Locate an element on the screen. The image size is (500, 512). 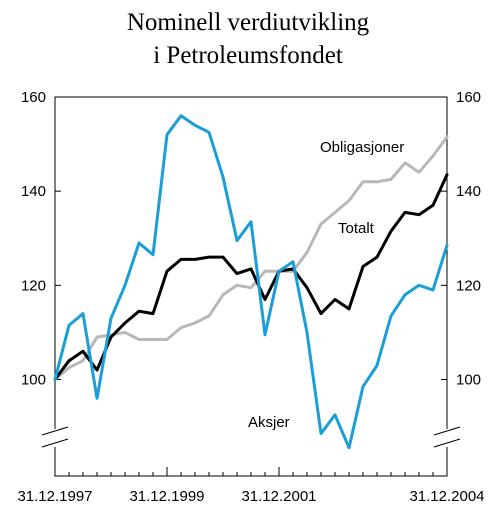
x-tick-label: 31.12.2004 is located at coordinates (446, 496).